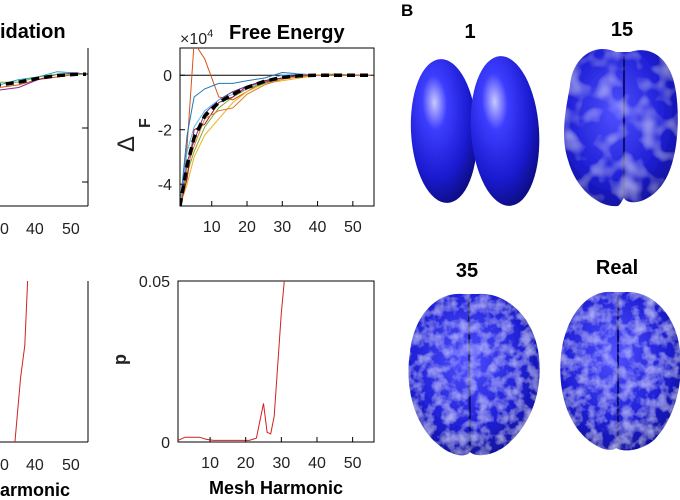 The width and height of the screenshot is (680, 500). What do you see at coordinates (145, 123) in the screenshot?
I see `y-axis-label-f: F` at bounding box center [145, 123].